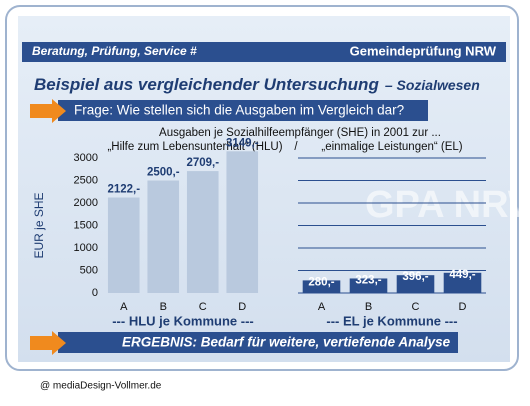 This screenshot has width=530, height=406. I want to click on value-label: 280,-, so click(321, 282).